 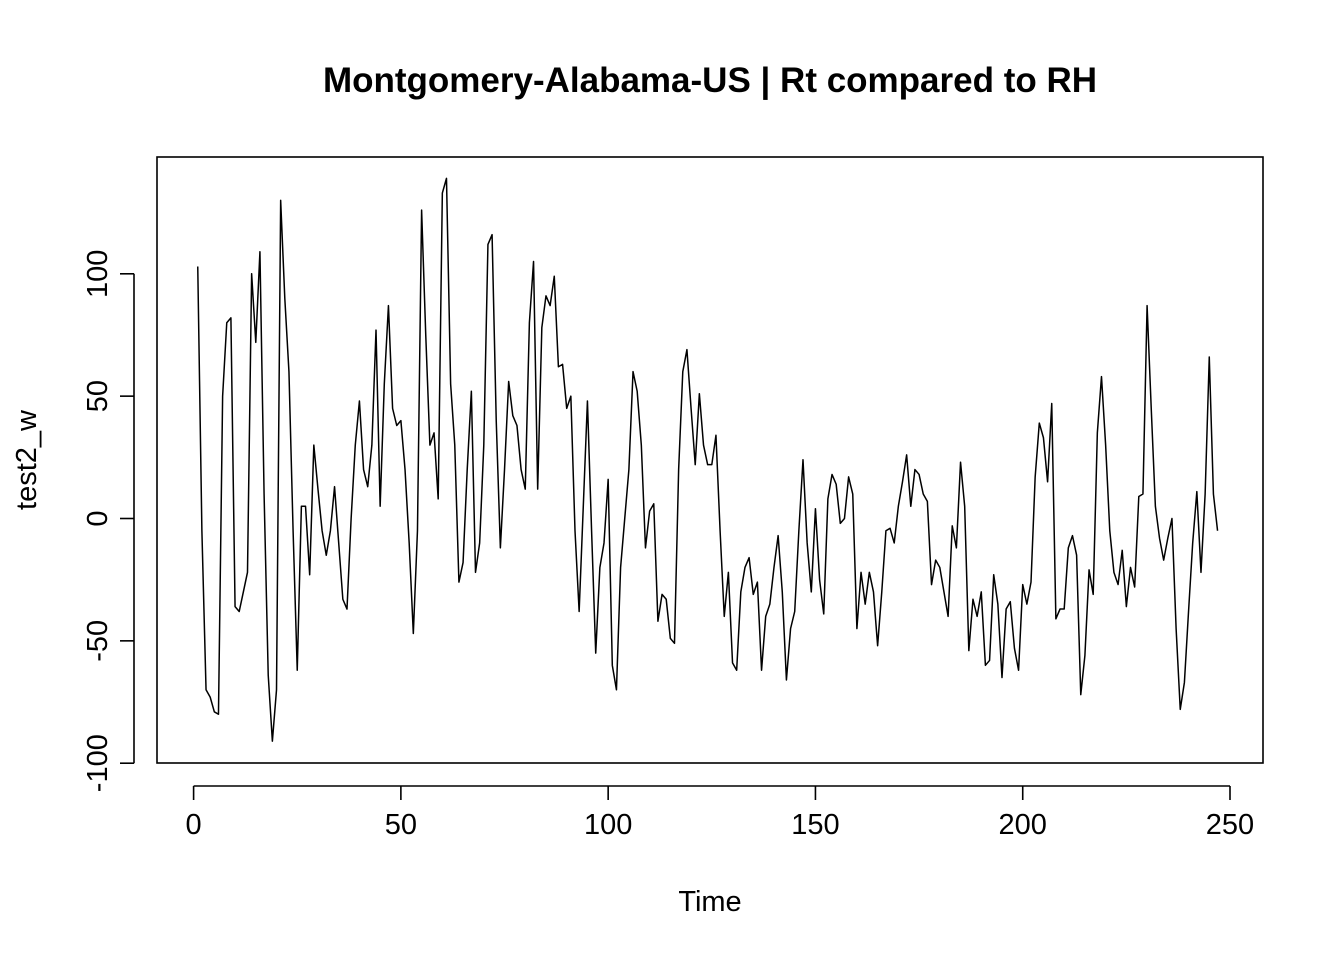 What do you see at coordinates (401, 825) in the screenshot?
I see `x-tick-label: 50` at bounding box center [401, 825].